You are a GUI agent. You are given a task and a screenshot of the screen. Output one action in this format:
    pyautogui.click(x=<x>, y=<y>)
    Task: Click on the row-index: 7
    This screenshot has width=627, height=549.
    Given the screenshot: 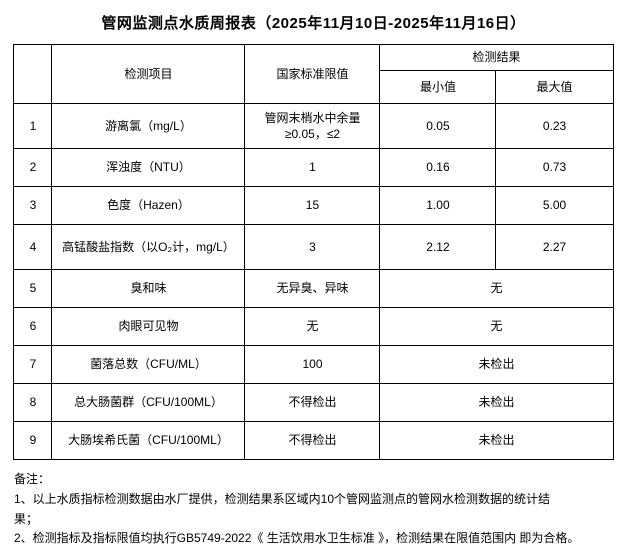 What is the action you would take?
    pyautogui.click(x=33, y=364)
    